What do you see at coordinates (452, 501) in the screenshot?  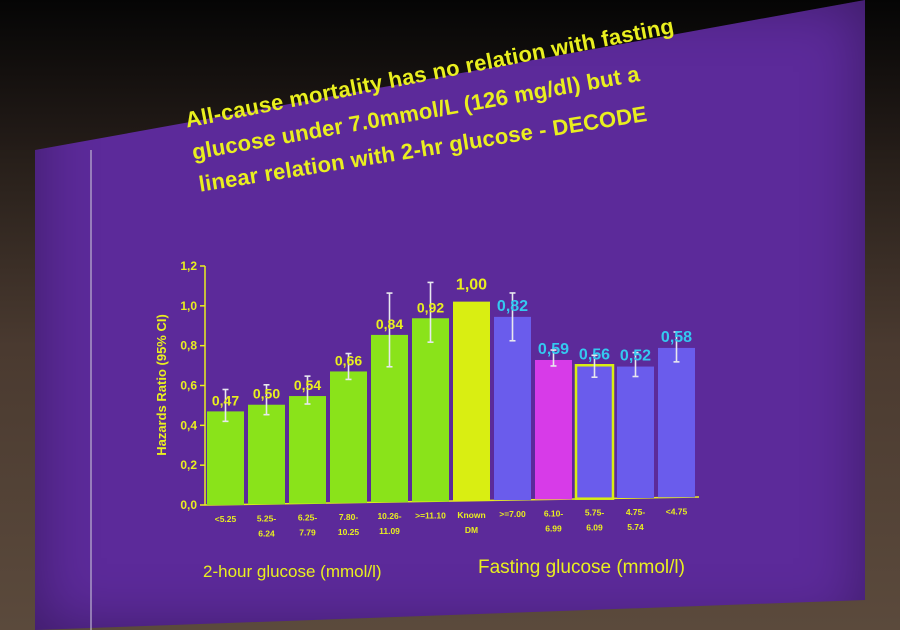 I see `x-axis-line` at bounding box center [452, 501].